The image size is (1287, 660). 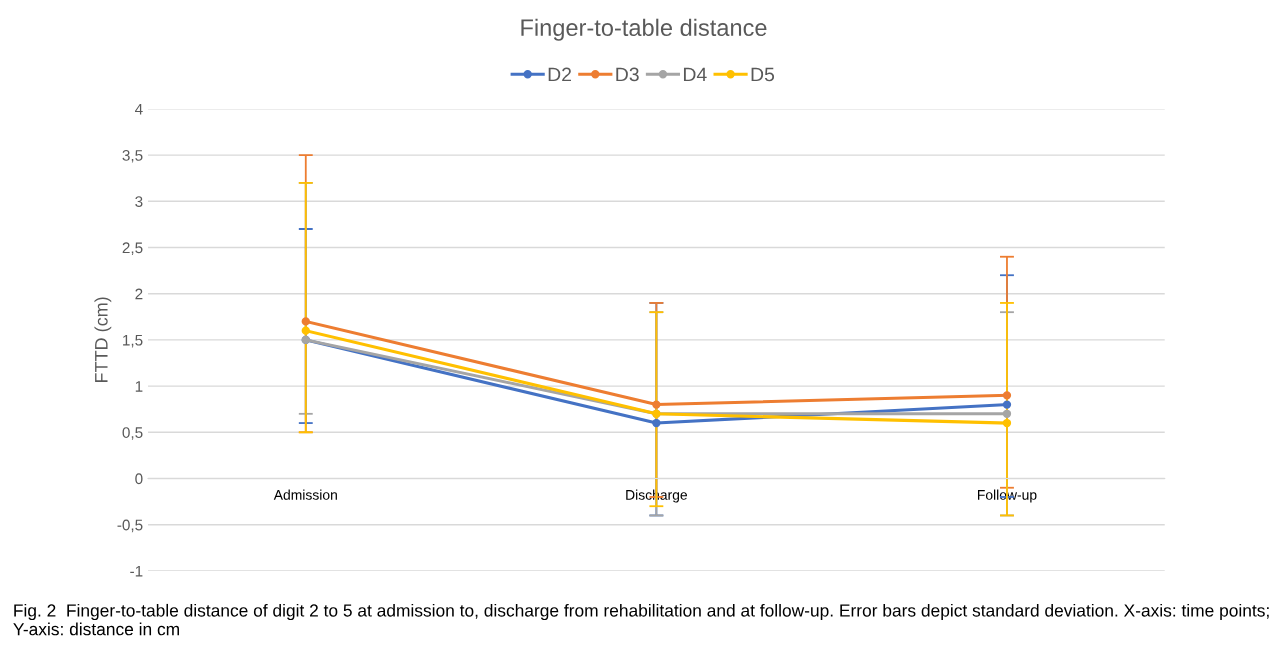 What do you see at coordinates (305, 494) in the screenshot?
I see `x-tick-label: Admission` at bounding box center [305, 494].